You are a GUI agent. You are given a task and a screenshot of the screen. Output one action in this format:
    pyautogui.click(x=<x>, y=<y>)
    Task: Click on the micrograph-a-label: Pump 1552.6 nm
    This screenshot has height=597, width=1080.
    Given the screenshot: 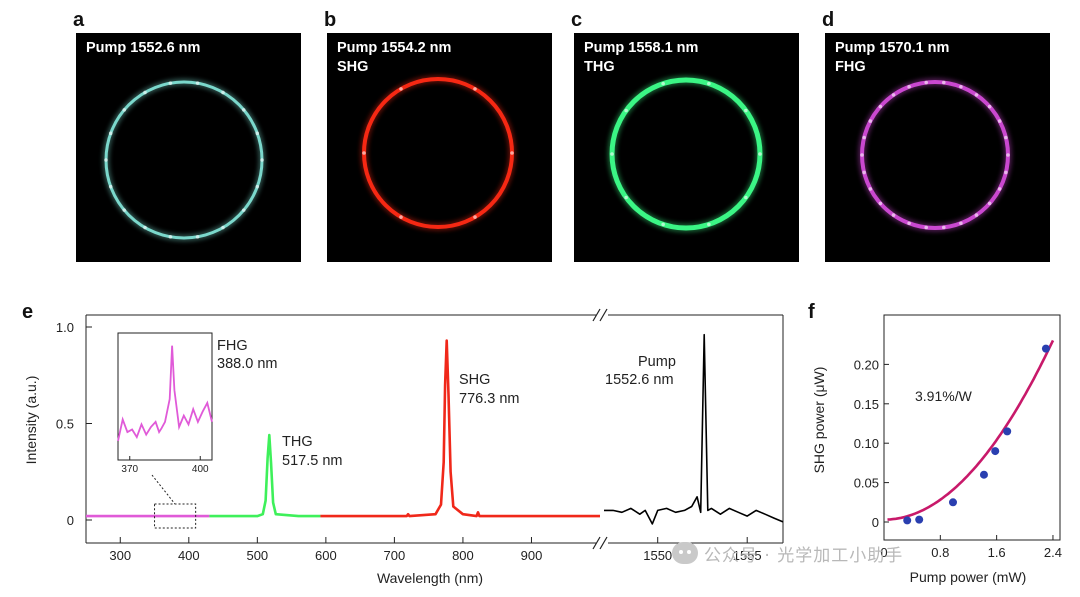 What is the action you would take?
    pyautogui.click(x=143, y=48)
    